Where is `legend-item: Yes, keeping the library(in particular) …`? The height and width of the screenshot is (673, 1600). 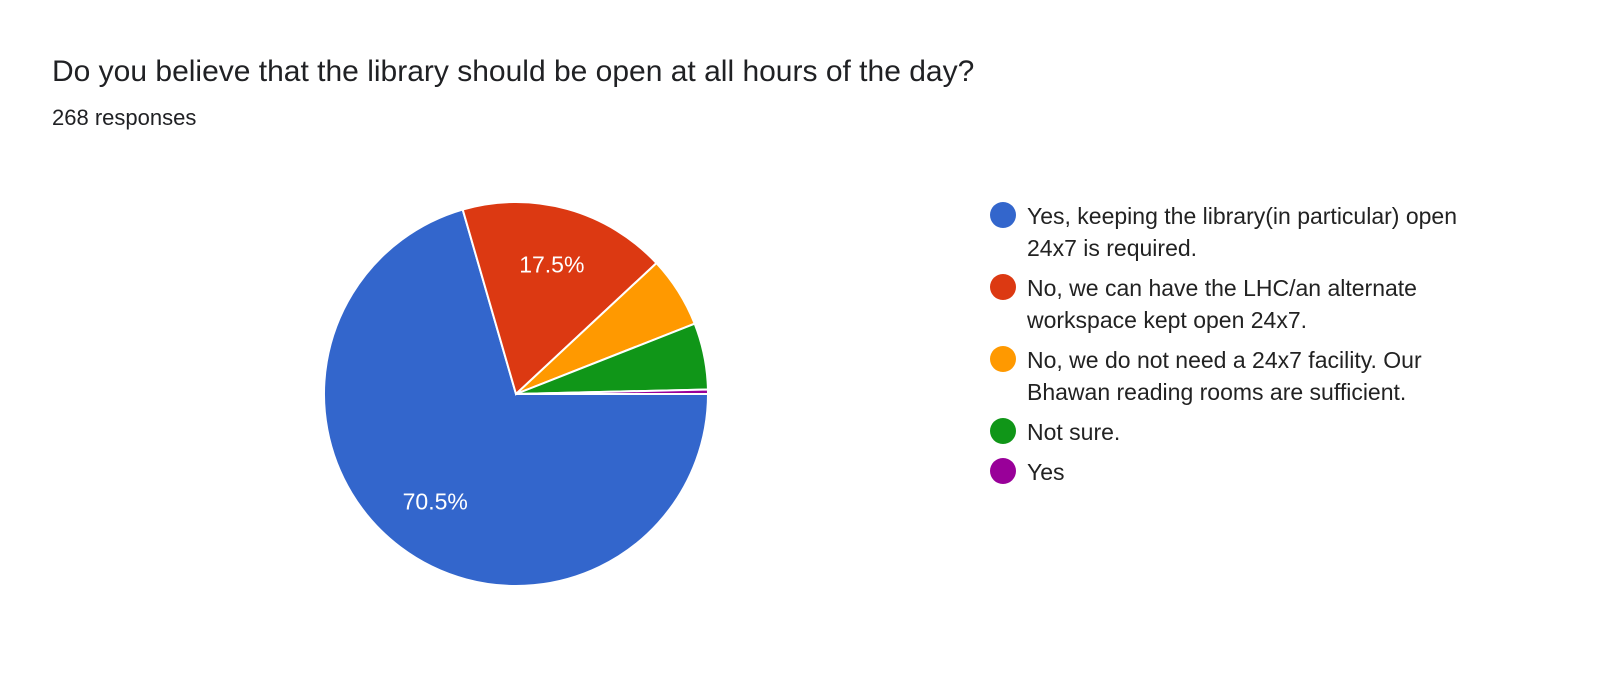 legend-item: Yes, keeping the library(in particular) … is located at coordinates (1238, 232).